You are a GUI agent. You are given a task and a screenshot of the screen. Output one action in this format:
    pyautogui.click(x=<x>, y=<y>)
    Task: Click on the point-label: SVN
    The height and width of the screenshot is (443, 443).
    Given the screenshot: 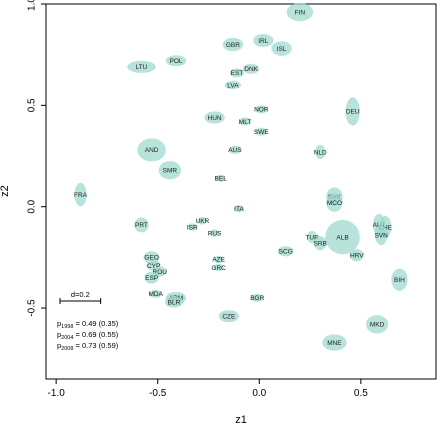 What is the action you would take?
    pyautogui.click(x=381, y=235)
    